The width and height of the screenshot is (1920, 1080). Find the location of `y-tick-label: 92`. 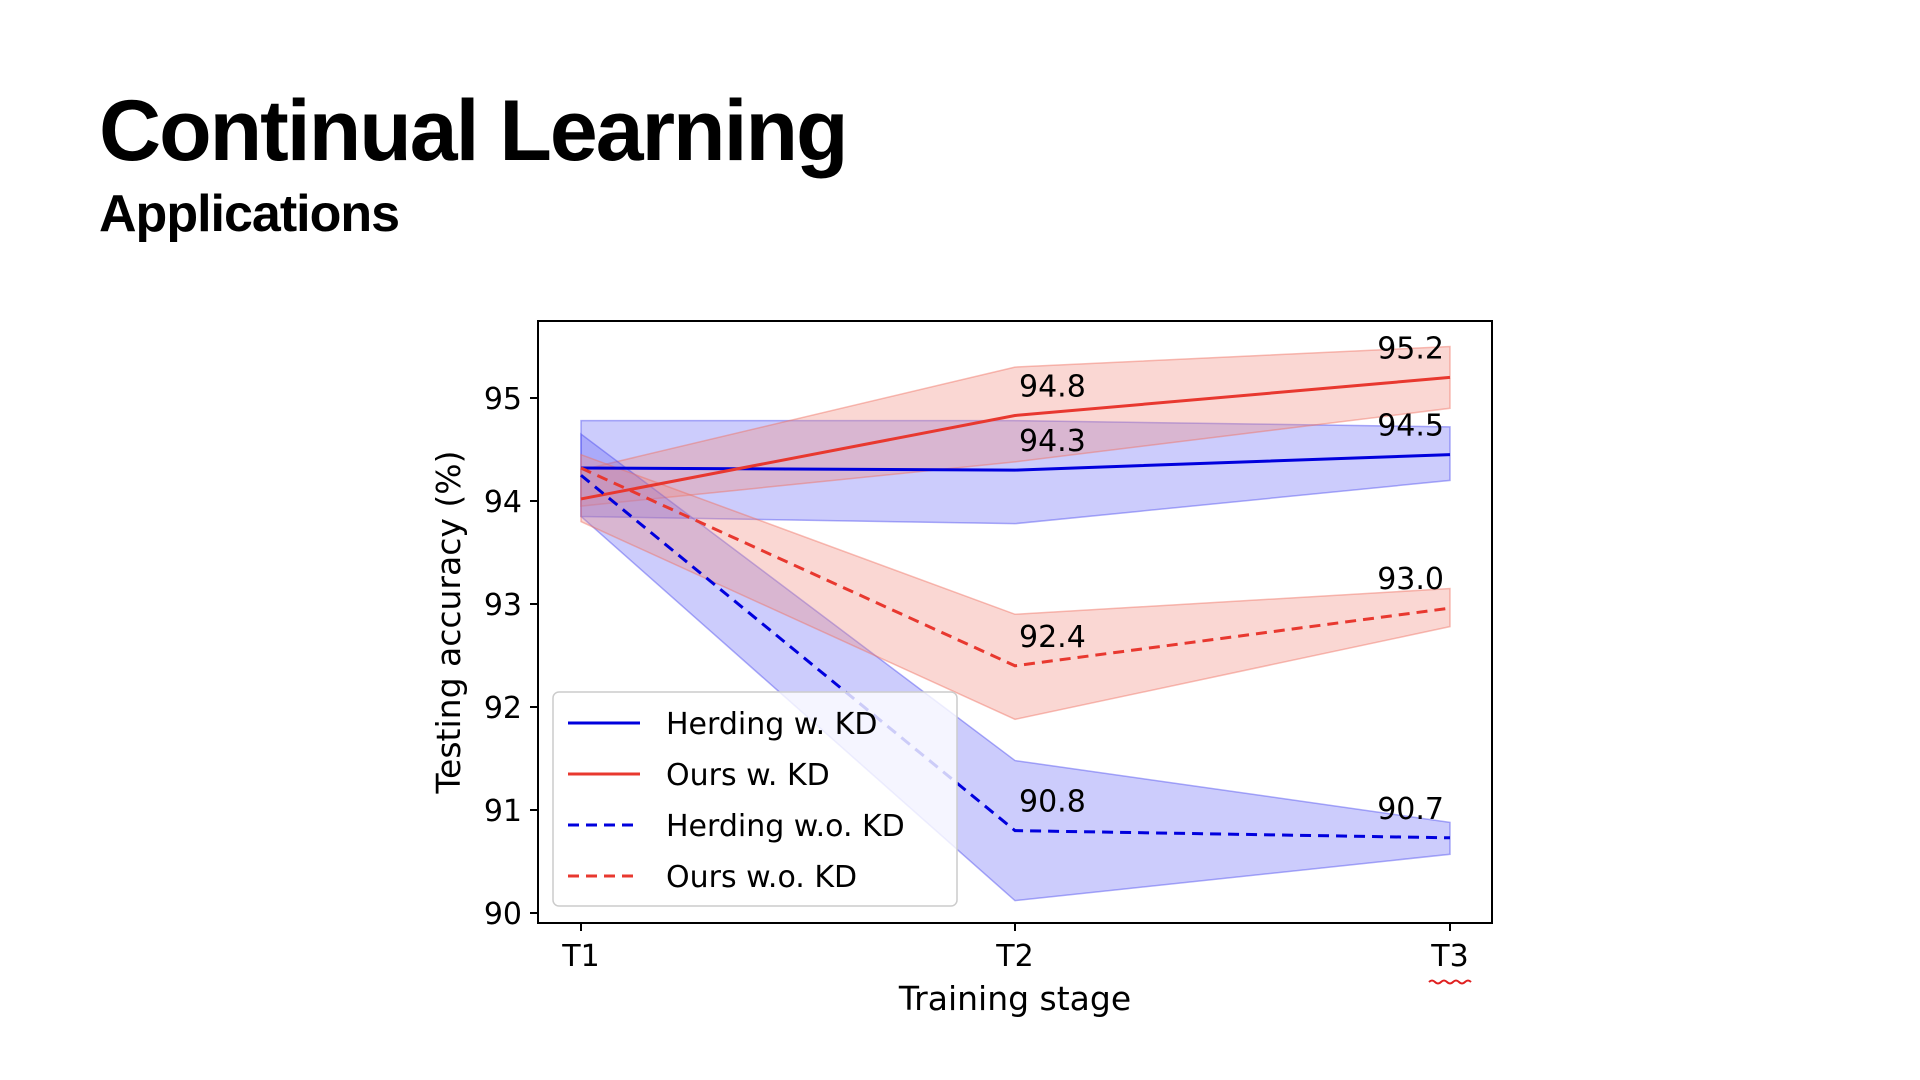

y-tick-label: 92 is located at coordinates (503, 708).